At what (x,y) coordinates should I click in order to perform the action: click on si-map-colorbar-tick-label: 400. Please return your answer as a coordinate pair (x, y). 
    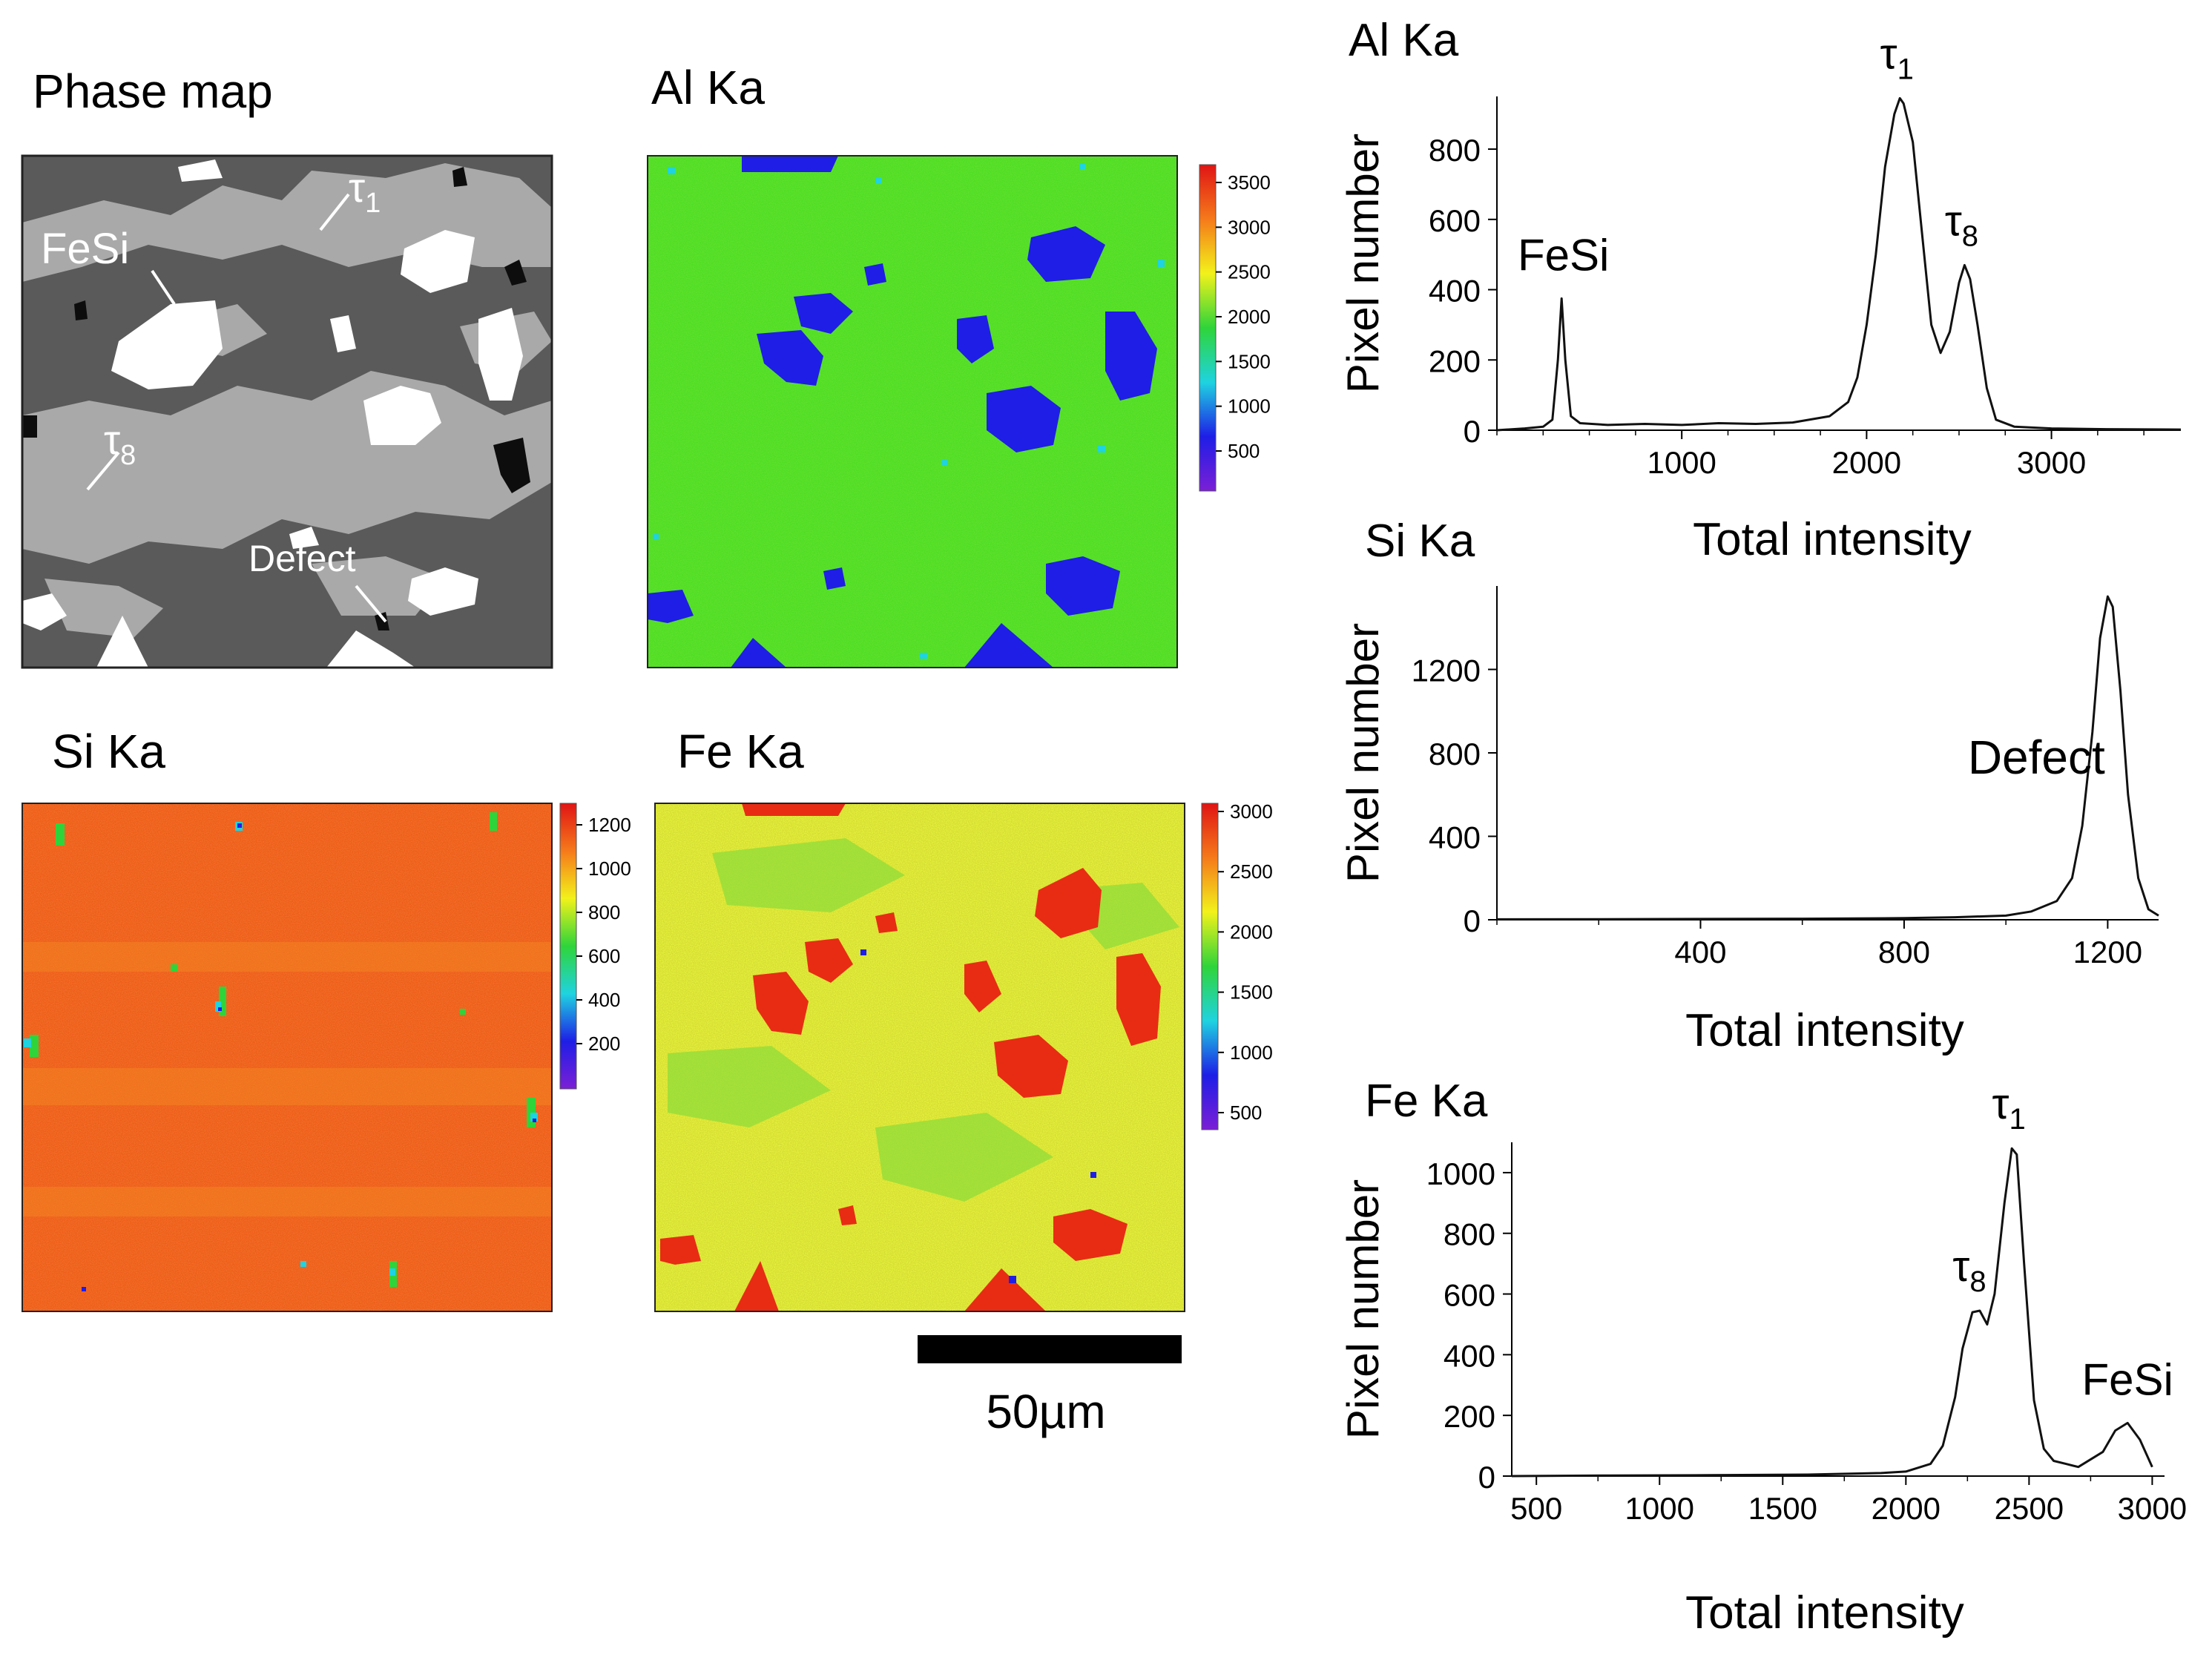
    Looking at the image, I should click on (604, 1000).